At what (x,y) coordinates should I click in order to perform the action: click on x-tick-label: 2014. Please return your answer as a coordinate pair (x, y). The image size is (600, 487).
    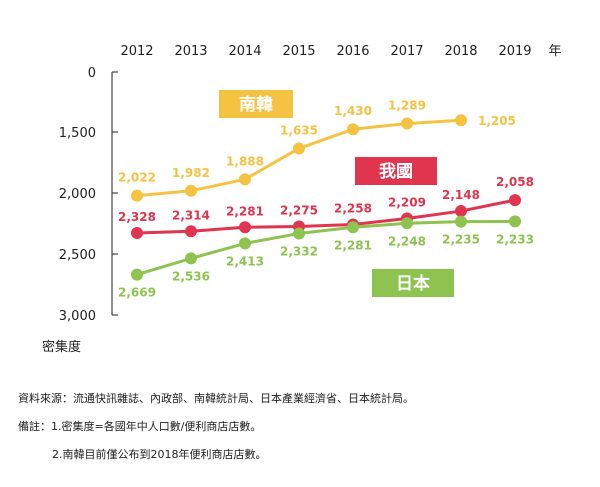
    Looking at the image, I should click on (244, 51).